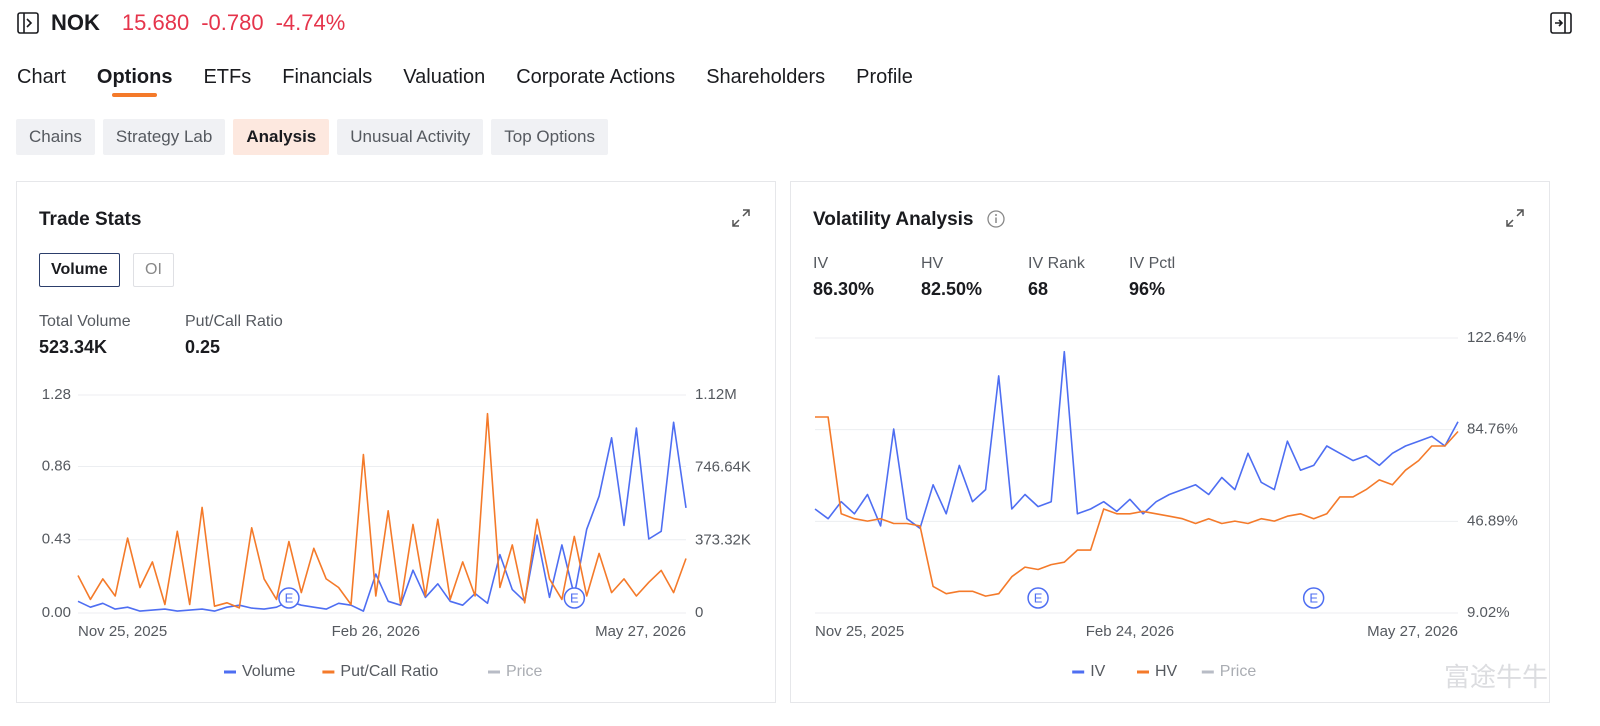  What do you see at coordinates (234, 335) in the screenshot?
I see `stat: Put/Call Ratio 0.25` at bounding box center [234, 335].